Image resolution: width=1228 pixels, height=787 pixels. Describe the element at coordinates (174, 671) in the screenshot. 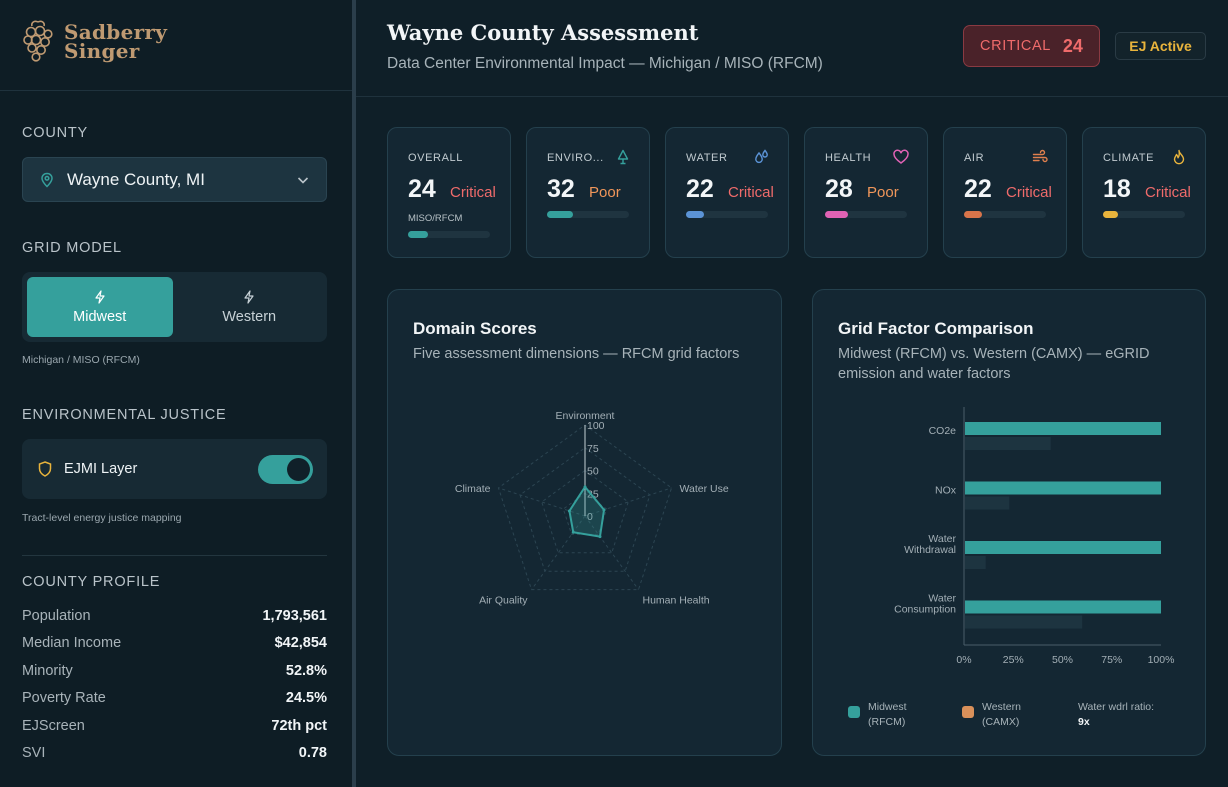

I see `profile-row-minority: Minority 52.8%` at that location.